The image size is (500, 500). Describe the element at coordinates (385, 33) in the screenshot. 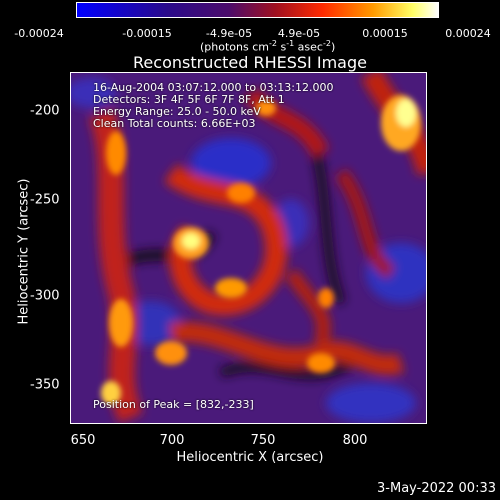

I see `colorbar-tick: 0.00015` at that location.